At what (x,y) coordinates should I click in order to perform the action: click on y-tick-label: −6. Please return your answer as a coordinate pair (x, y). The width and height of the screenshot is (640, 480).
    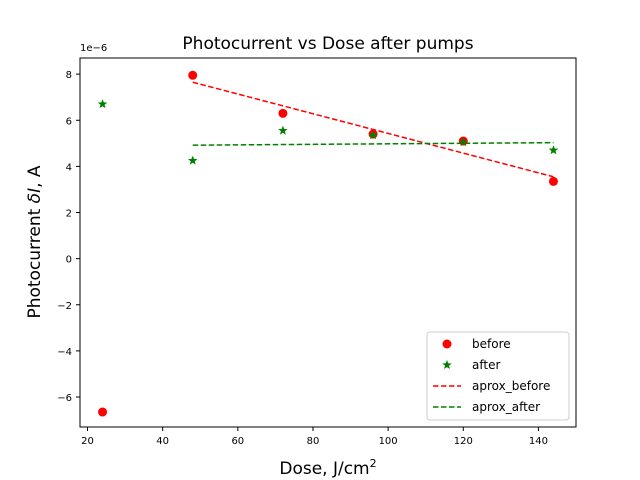
    Looking at the image, I should click on (64, 398).